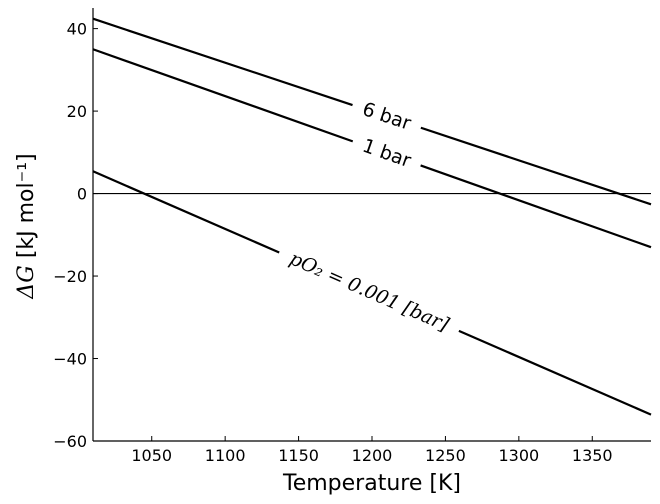 The width and height of the screenshot is (660, 504). What do you see at coordinates (298, 455) in the screenshot?
I see `x-tick-label-1150: 1150` at bounding box center [298, 455].